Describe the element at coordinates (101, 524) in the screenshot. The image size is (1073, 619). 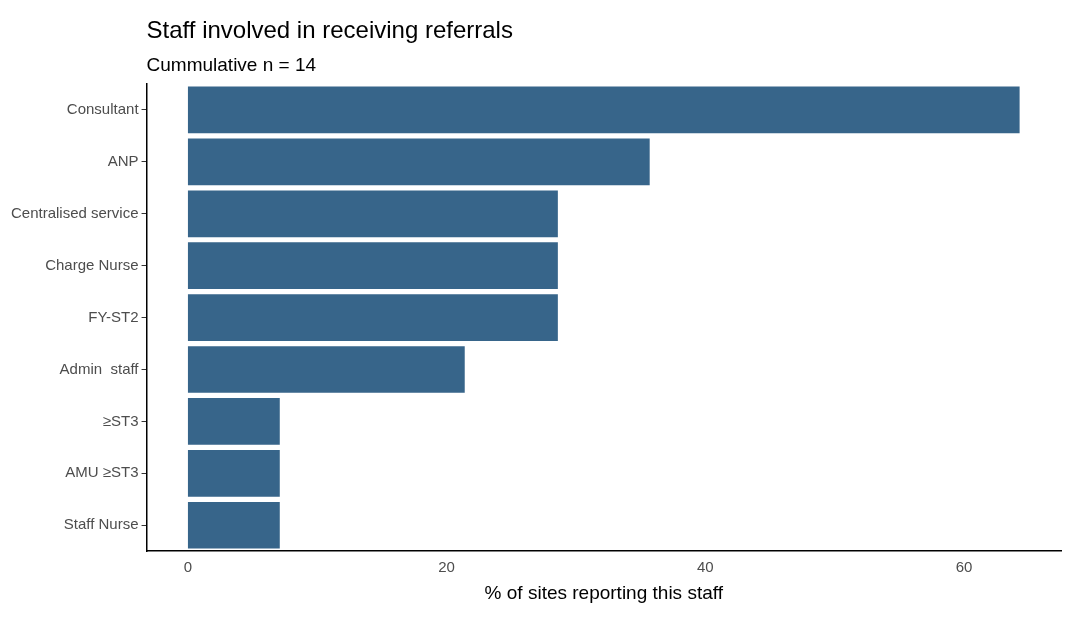
I see `y-tick-label: Staff Nurse` at that location.